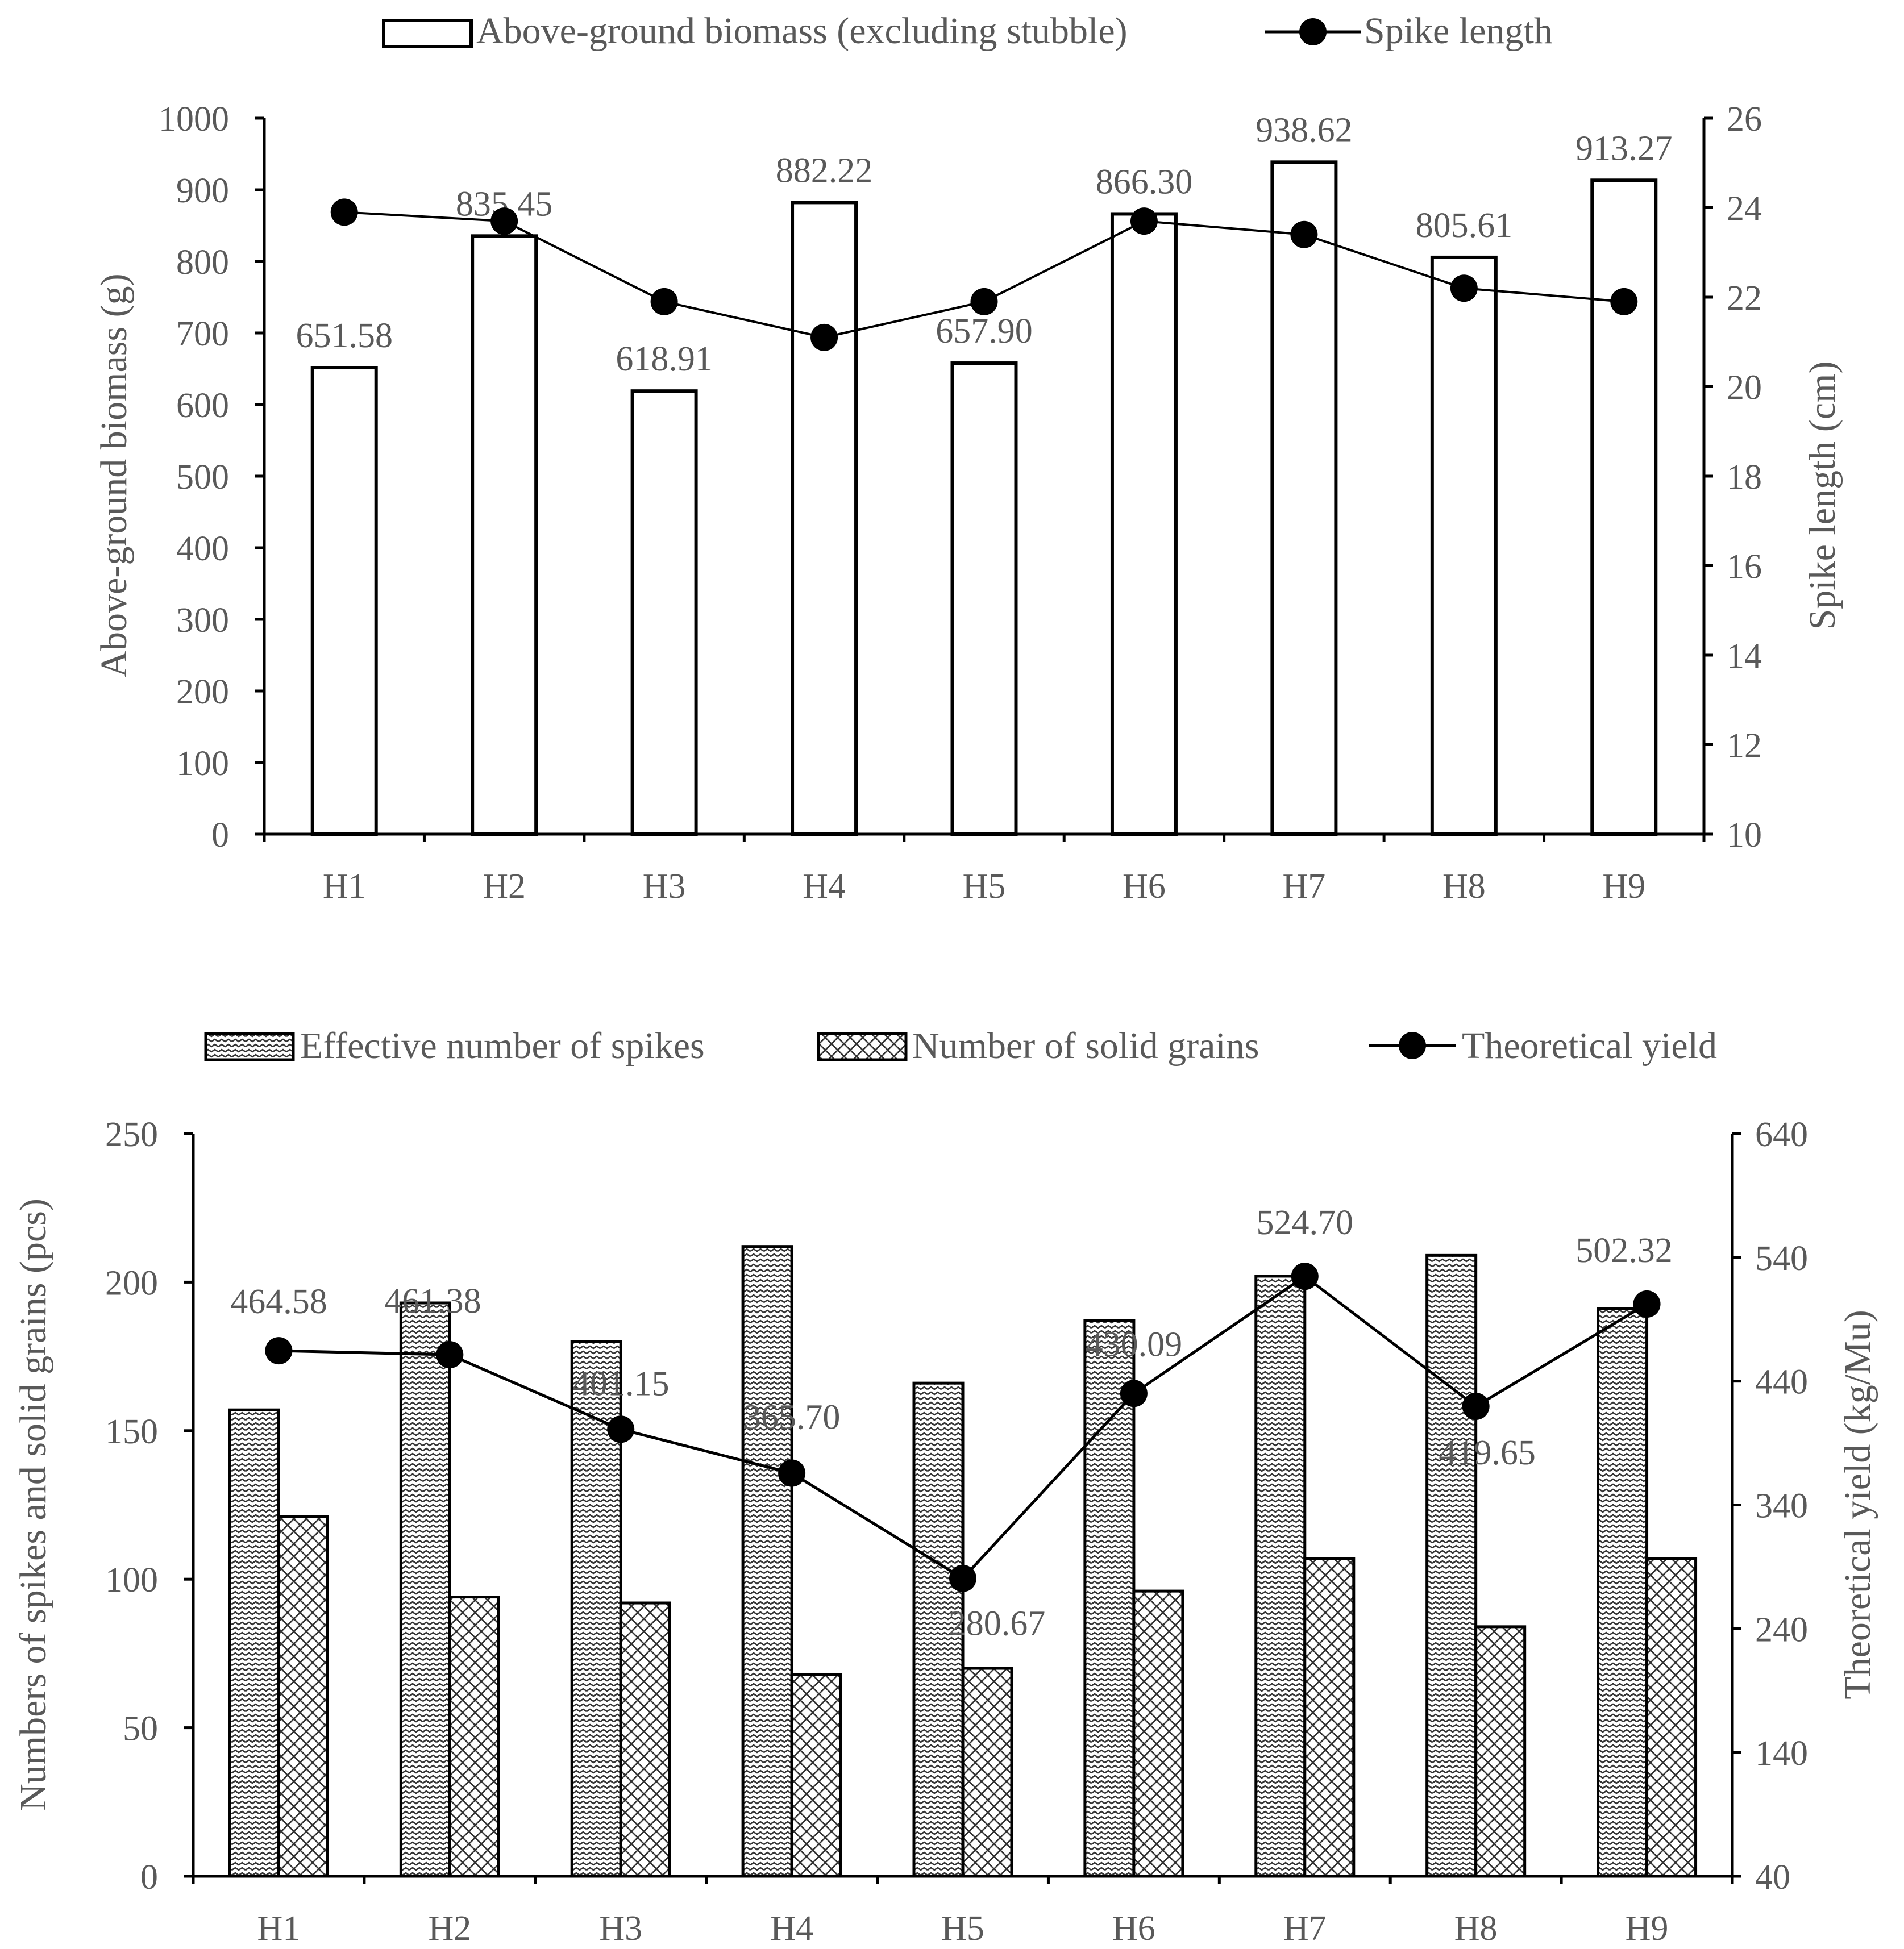  What do you see at coordinates (202, 334) in the screenshot?
I see `y-tick-label: 700` at bounding box center [202, 334].